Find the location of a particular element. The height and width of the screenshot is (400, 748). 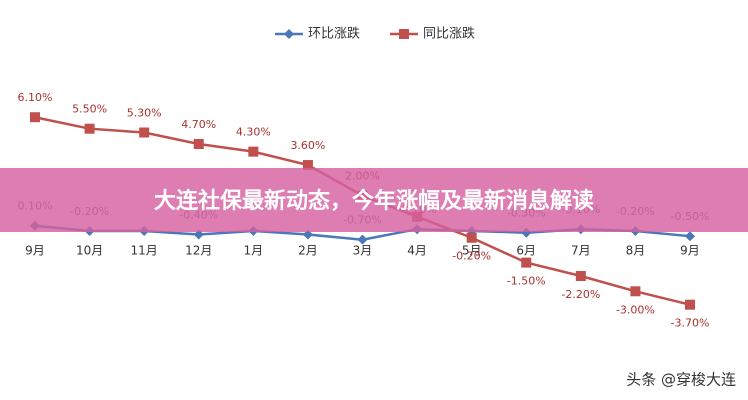

data-label: -1.50% is located at coordinates (526, 281).